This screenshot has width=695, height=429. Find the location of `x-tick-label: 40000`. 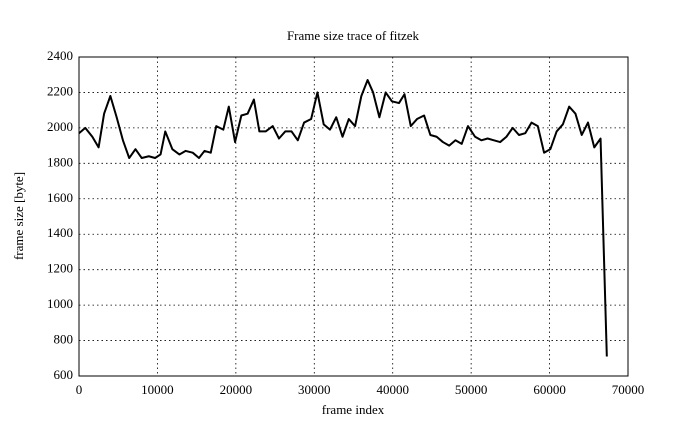

x-tick-label: 40000 is located at coordinates (392, 389).